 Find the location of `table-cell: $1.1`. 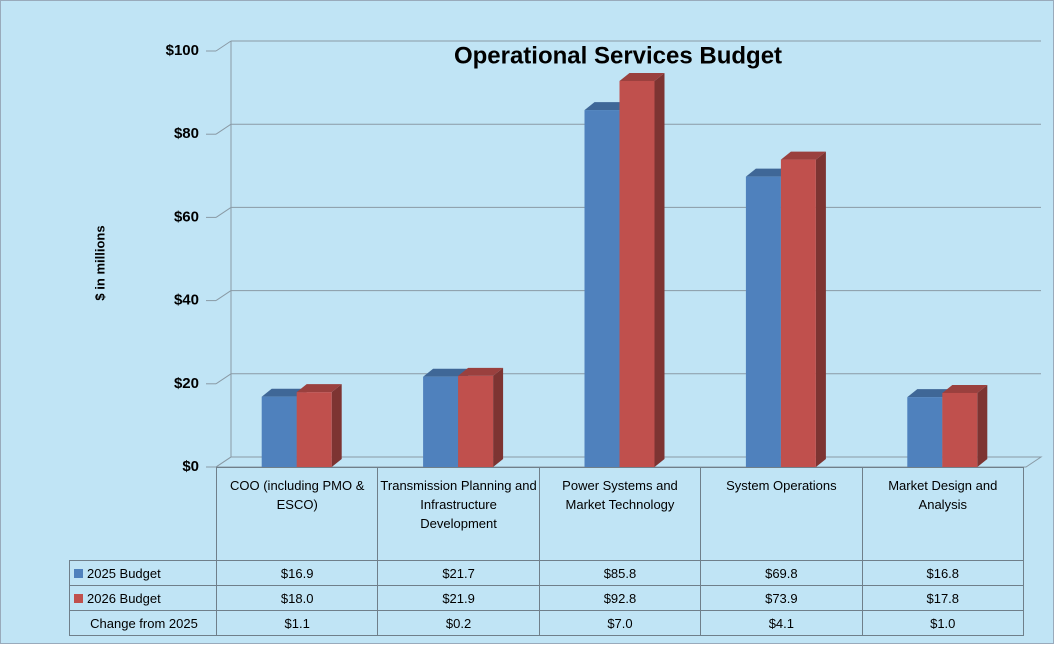

table-cell: $1.1 is located at coordinates (297, 623).